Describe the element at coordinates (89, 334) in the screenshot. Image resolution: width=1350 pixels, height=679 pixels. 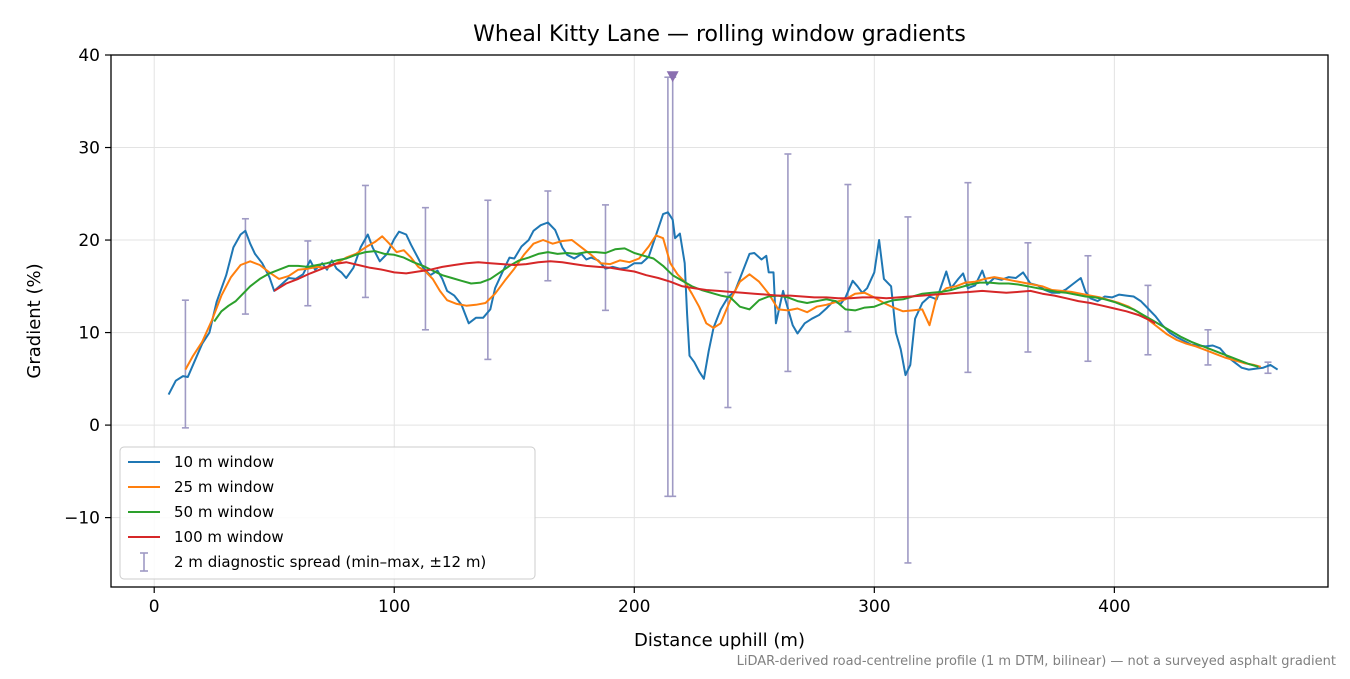
I see `y-tick-label: 10` at that location.